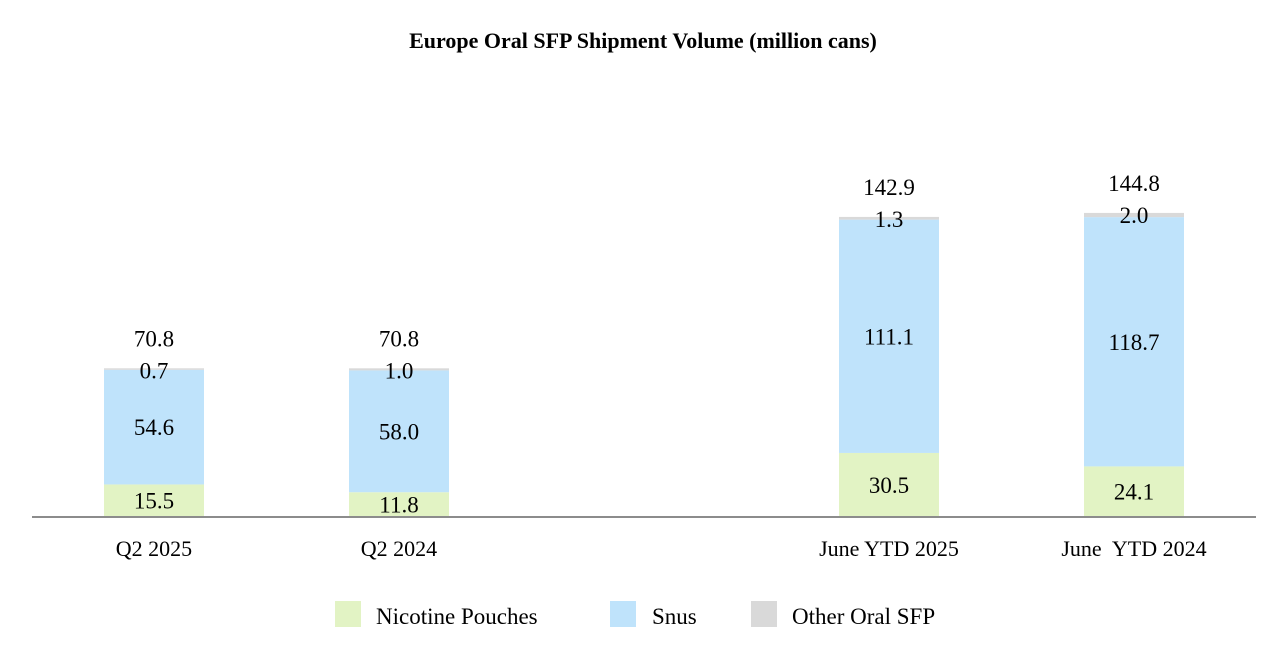 This screenshot has width=1286, height=672. I want to click on data-label: 30.5, so click(889, 485).